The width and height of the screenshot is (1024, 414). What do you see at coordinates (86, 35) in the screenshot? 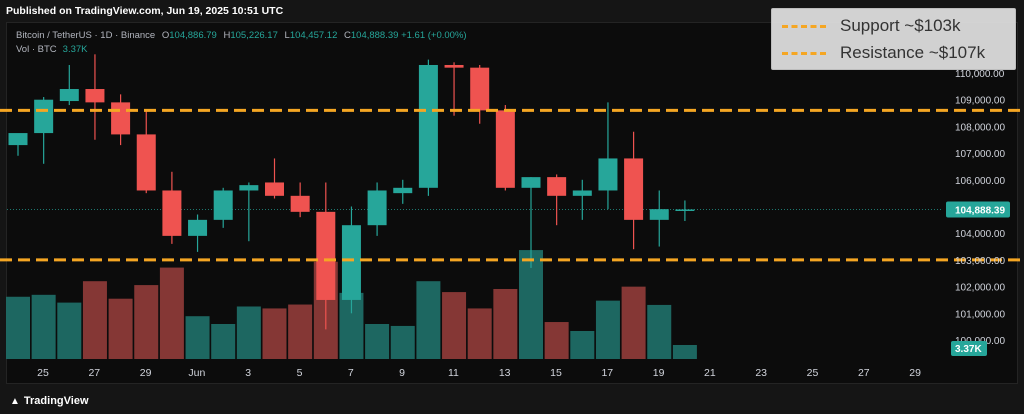
I see `symbol-title: Bitcoin / TetherUS · 1D · Binance` at bounding box center [86, 35].